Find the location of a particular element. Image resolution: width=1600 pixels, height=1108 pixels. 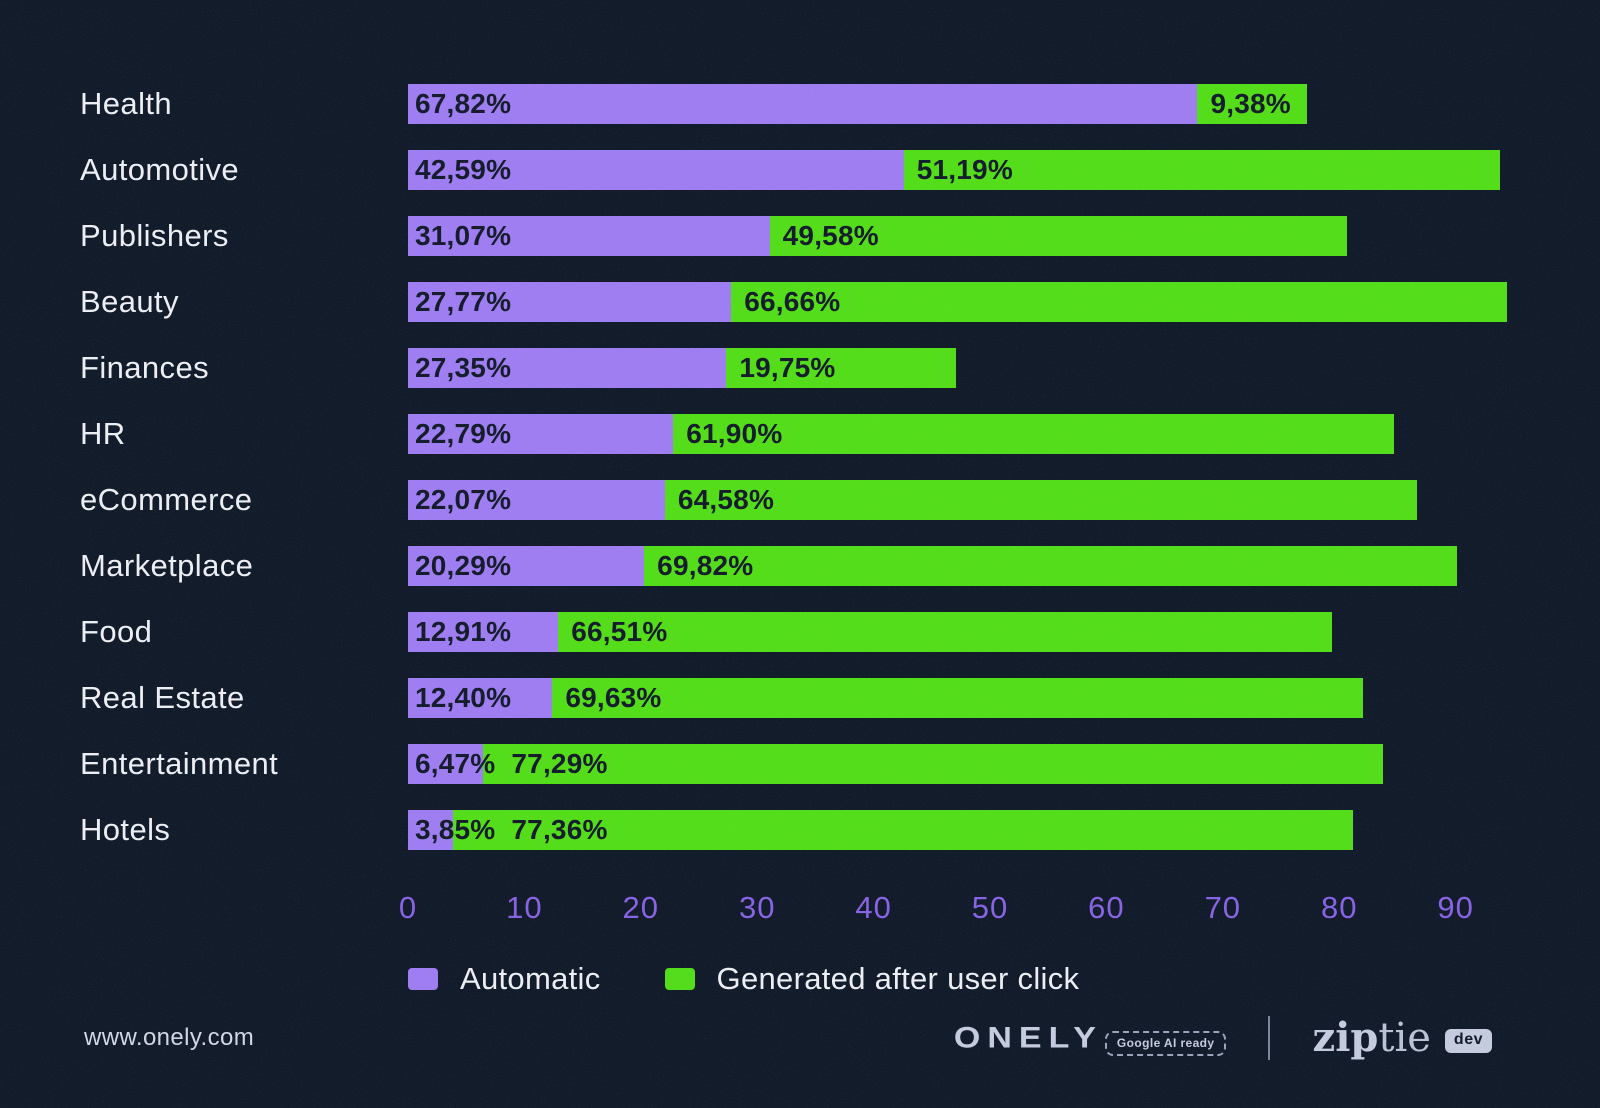

chart-row: Beauty 27,77% 66,66% is located at coordinates (800, 302).